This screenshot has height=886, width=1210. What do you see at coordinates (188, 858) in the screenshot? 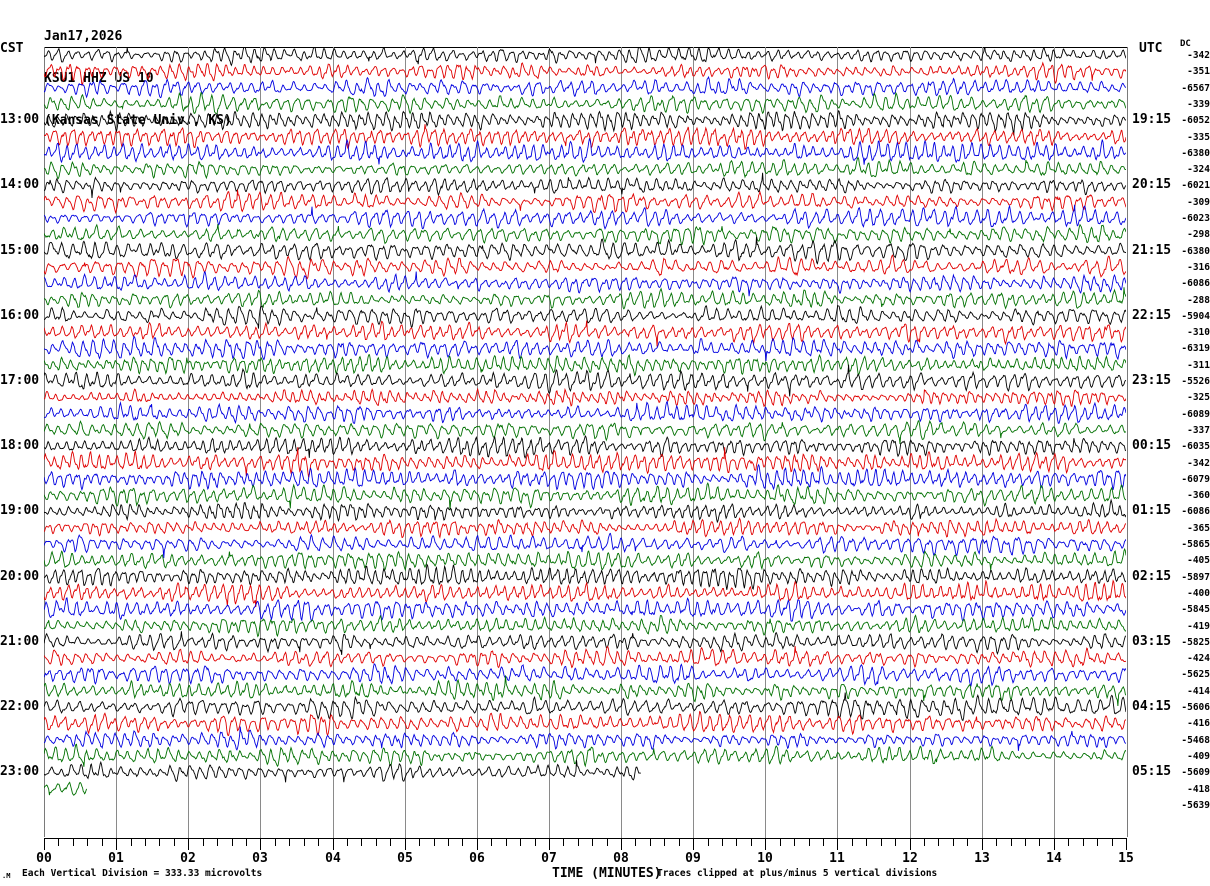
I see `x-tick-label-02: 02` at bounding box center [188, 858].